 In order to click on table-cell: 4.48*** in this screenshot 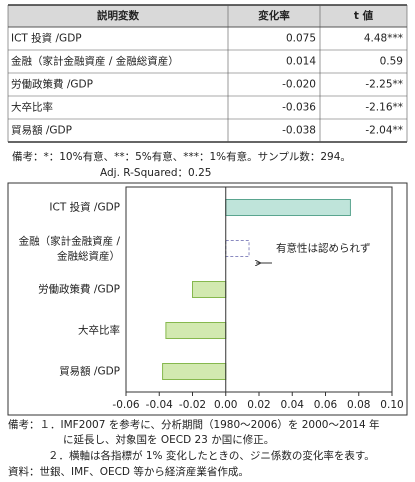, I will do `click(383, 39)`.